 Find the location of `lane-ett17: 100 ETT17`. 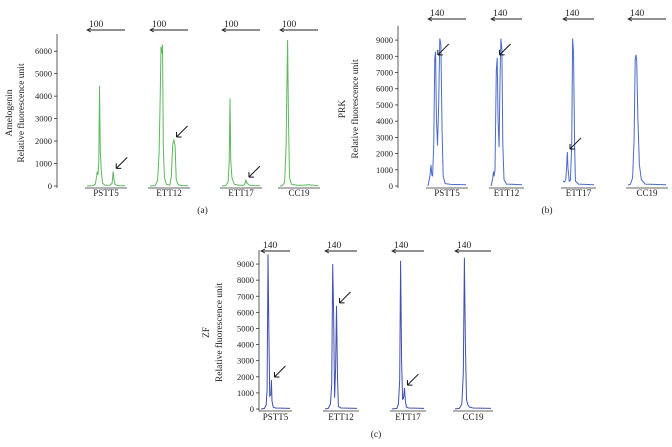

lane-ett17: 100 ETT17 is located at coordinates (241, 109).